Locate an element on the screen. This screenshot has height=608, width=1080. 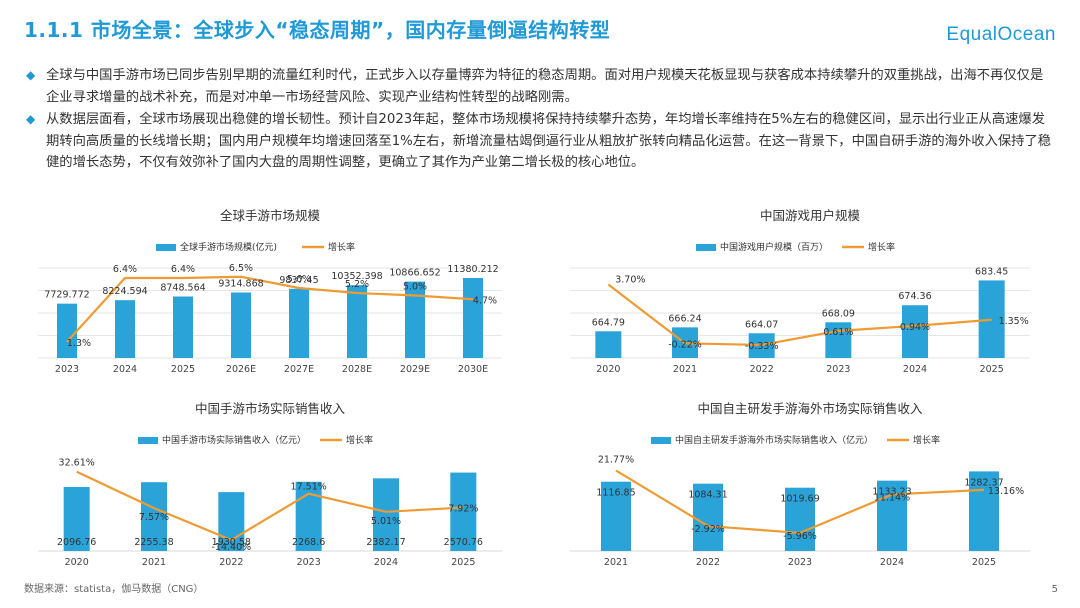
bar-value-label: 664.07 is located at coordinates (761, 324).